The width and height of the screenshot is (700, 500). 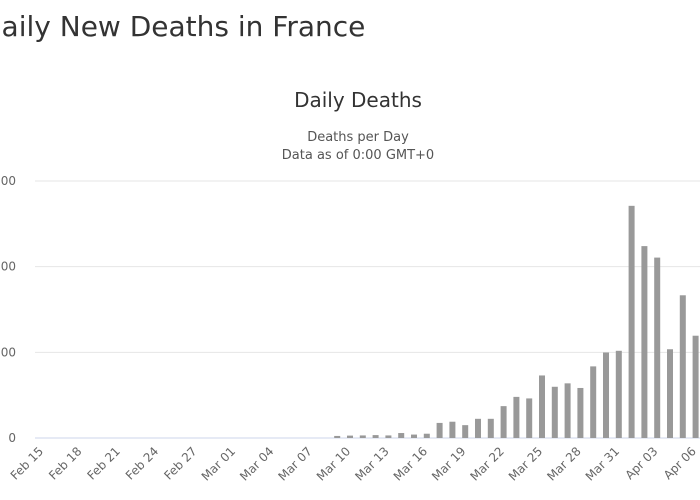 What do you see at coordinates (333, 463) in the screenshot?
I see `x-tick-label: Mar 10` at bounding box center [333, 463].